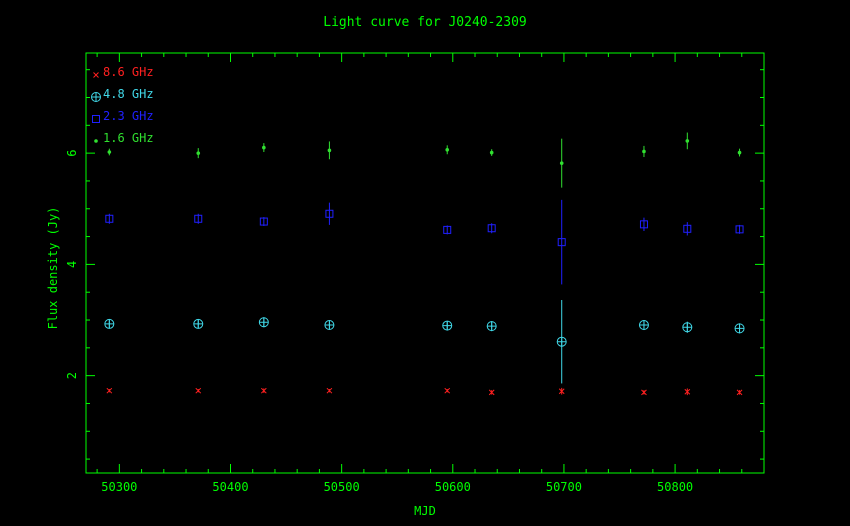  Describe the element at coordinates (453, 487) in the screenshot. I see `x-tick-label: 50600` at that location.